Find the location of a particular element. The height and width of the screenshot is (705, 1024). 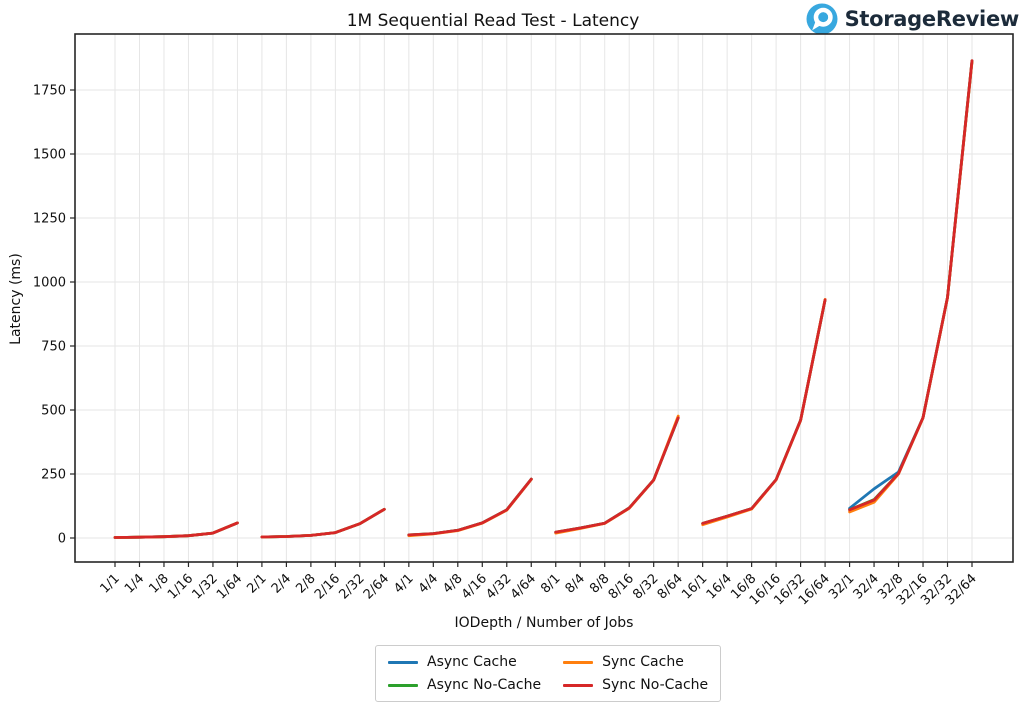

x-tick-label: 8/16 is located at coordinates (621, 586).